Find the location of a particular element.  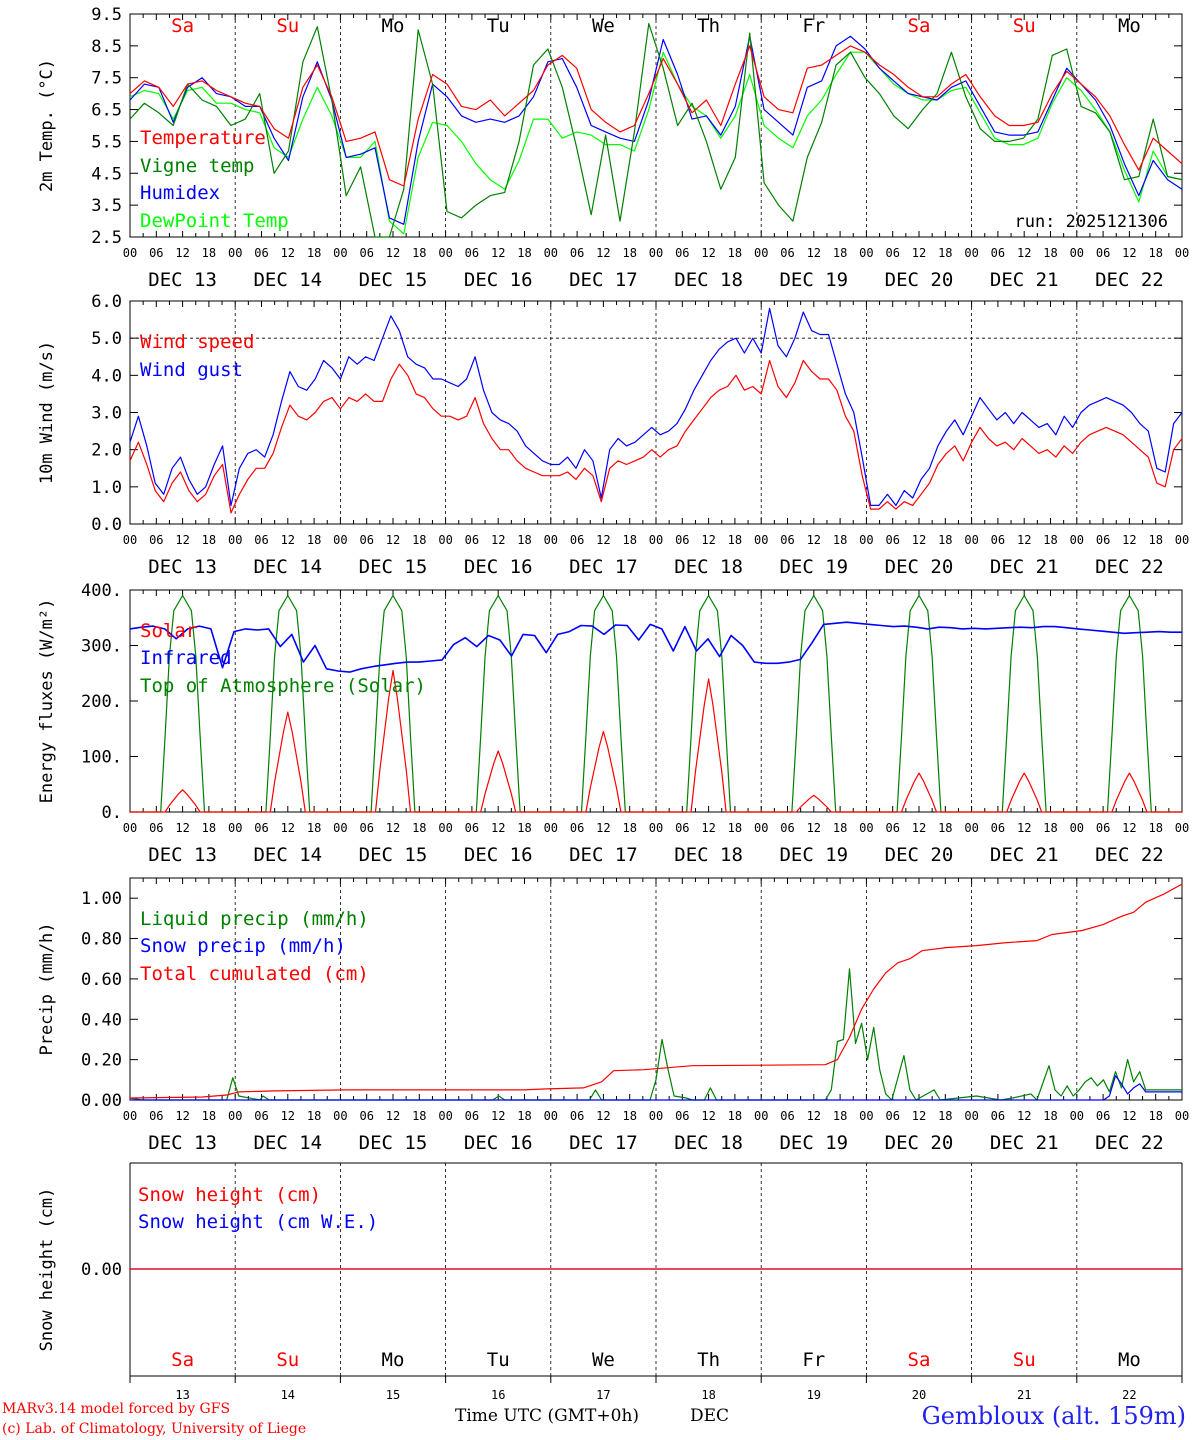

day-number-label: 15 is located at coordinates (393, 1395).